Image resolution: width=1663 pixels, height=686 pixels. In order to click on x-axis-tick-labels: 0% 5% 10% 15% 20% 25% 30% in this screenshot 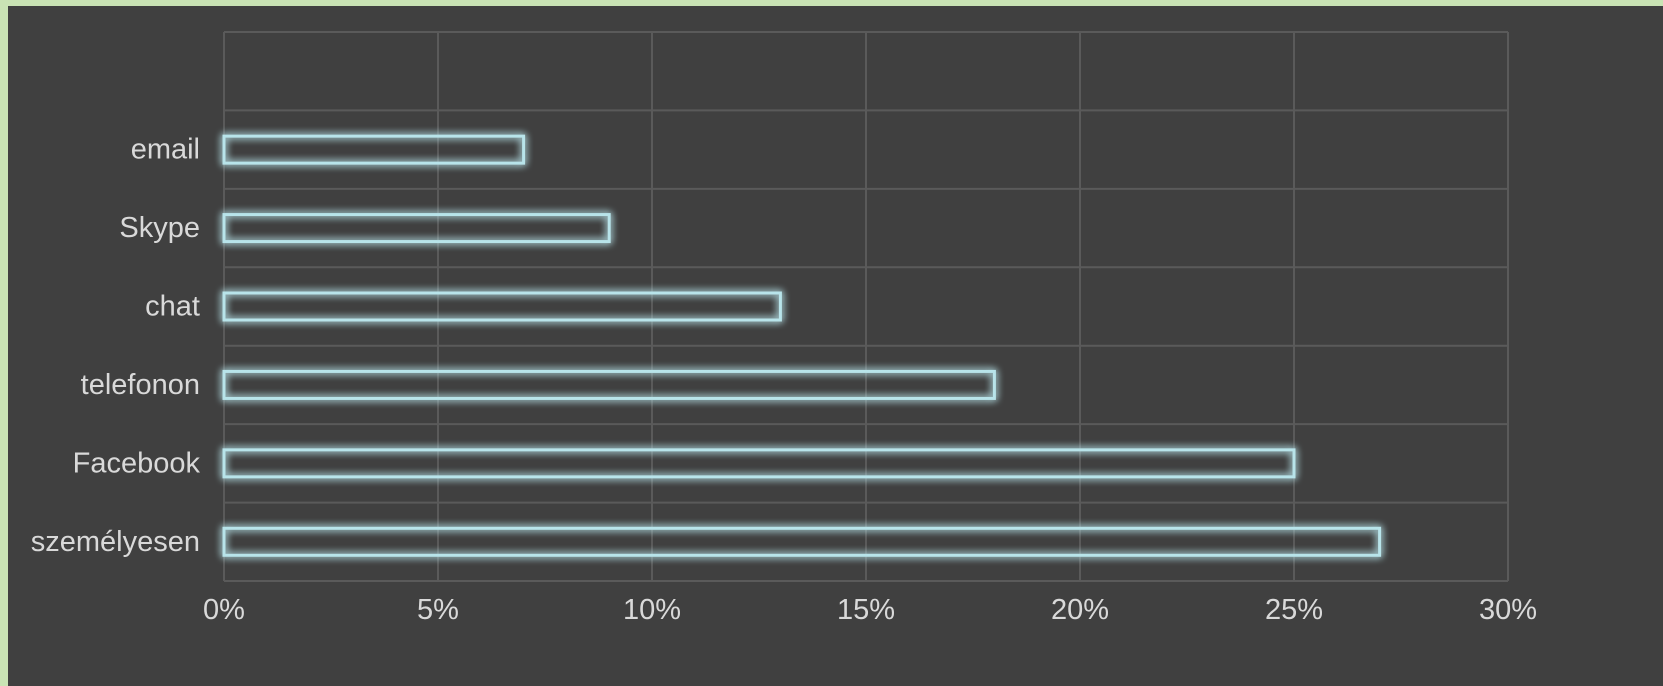, I will do `click(870, 610)`.